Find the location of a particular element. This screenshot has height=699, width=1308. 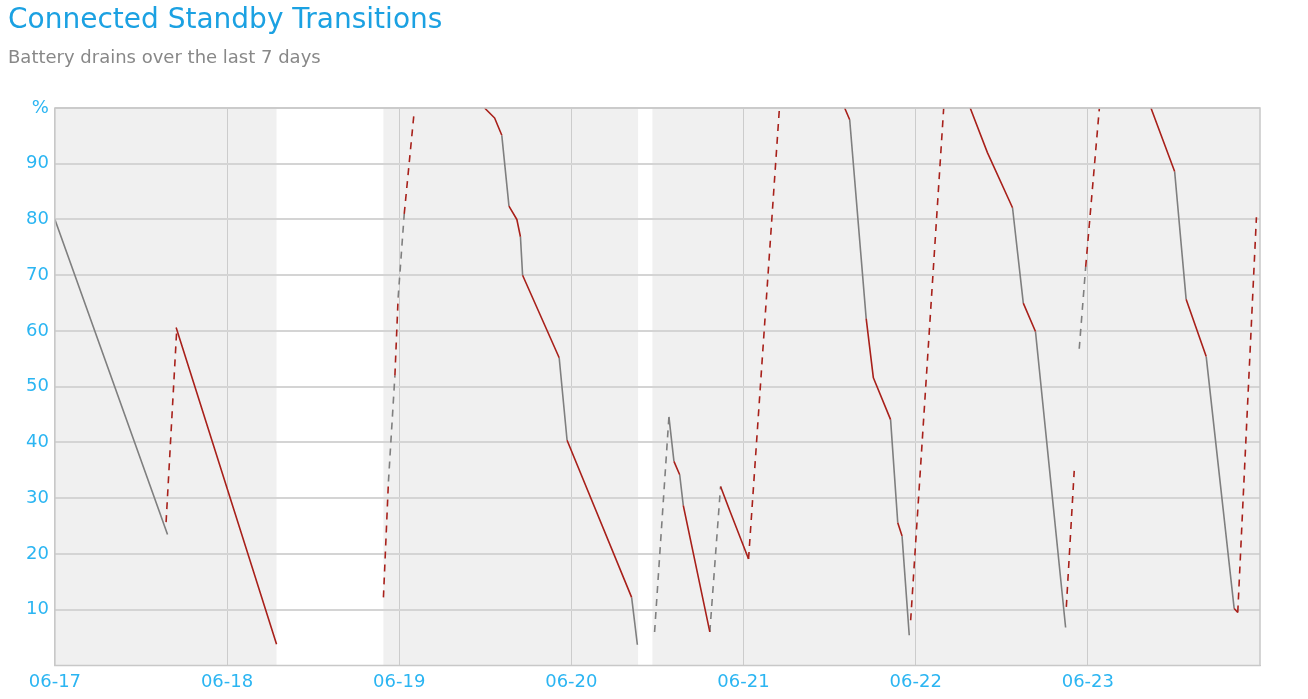

y-tick-label: 50 is located at coordinates (37, 385).